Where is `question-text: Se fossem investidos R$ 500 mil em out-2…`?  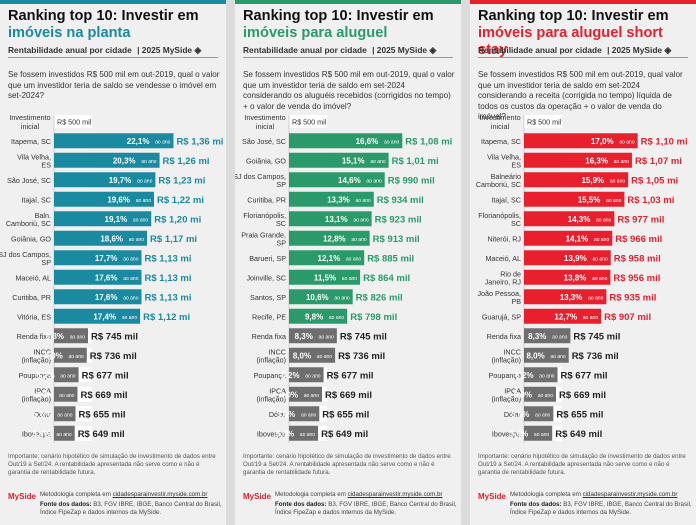 question-text: Se fossem investidos R$ 500 mil em out-2… is located at coordinates (349, 90).